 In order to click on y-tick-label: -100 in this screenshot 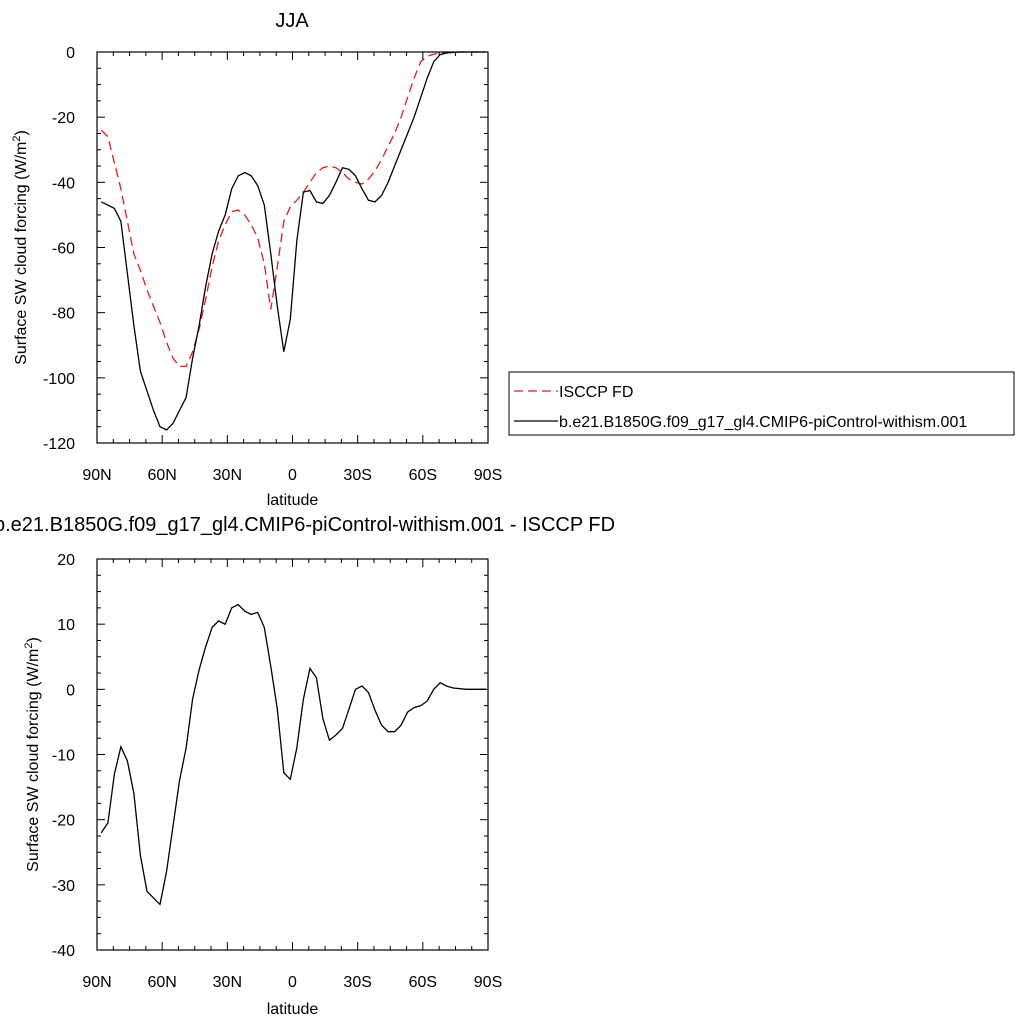, I will do `click(59, 379)`.